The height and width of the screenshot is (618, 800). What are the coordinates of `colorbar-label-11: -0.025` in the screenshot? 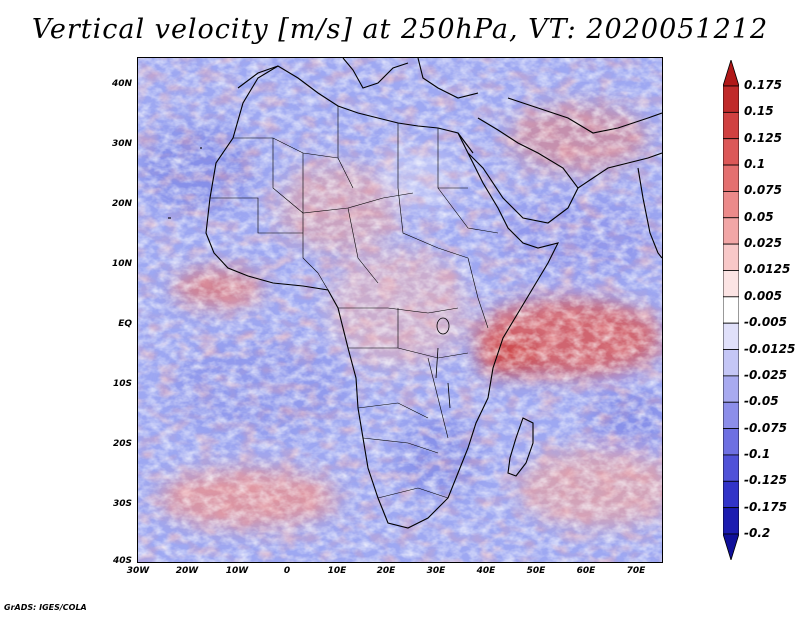 It's located at (765, 374).